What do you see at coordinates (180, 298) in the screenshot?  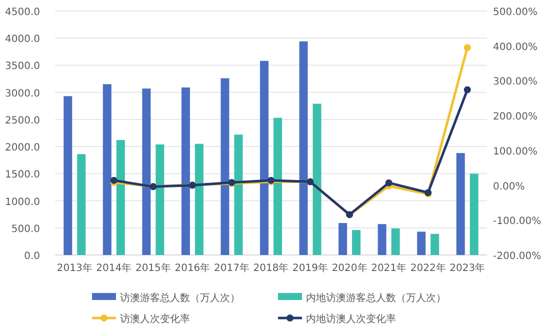 I see `legend-label: 访澳游客总人数（万人次）` at bounding box center [180, 298].